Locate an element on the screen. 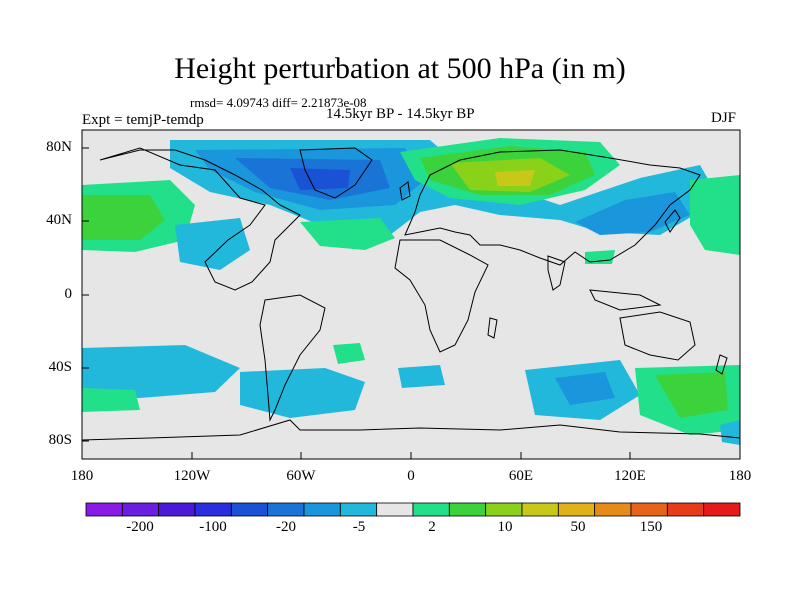 The height and width of the screenshot is (600, 800). season-label: DJF is located at coordinates (724, 118).